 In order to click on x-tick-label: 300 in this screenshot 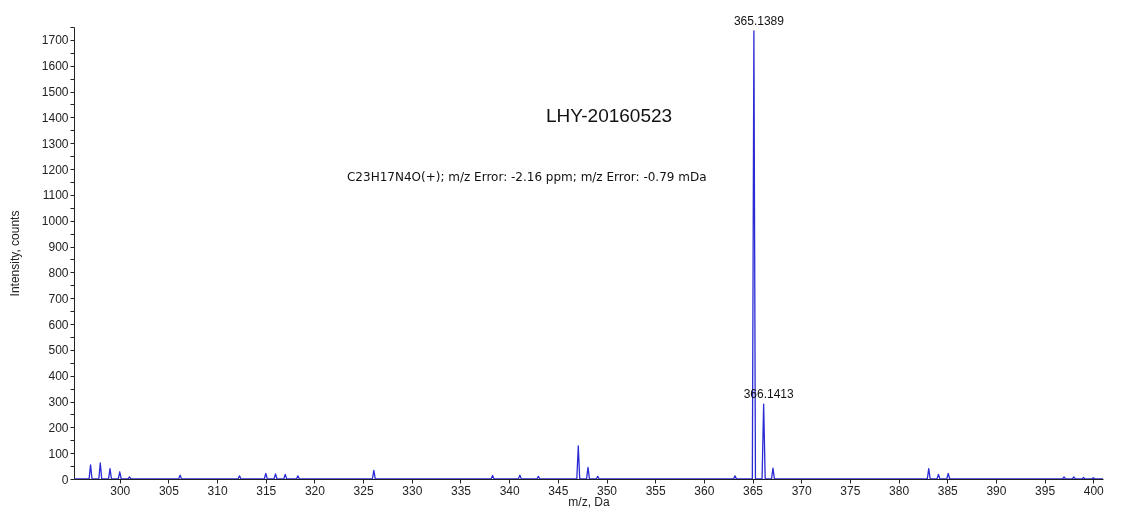, I will do `click(120, 490)`.